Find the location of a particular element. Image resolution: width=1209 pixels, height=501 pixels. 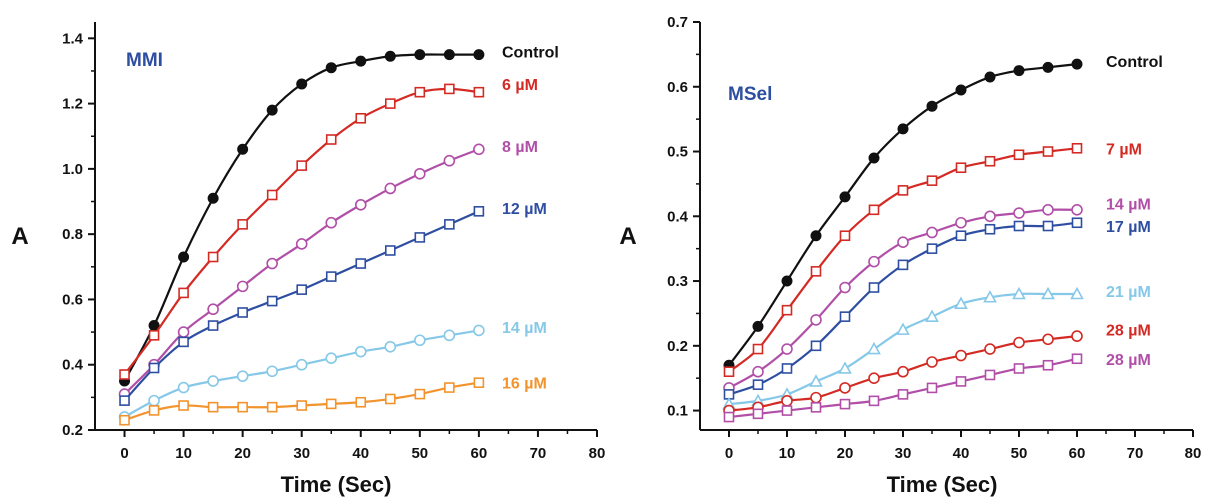

y-tick-label: 0.5 is located at coordinates (677, 152).